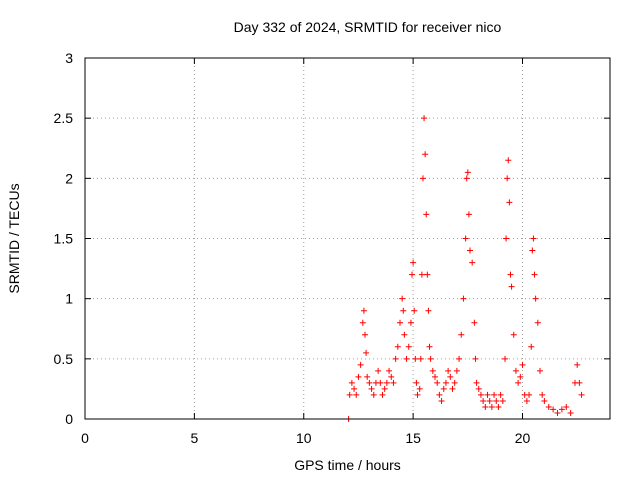  I want to click on y-tick-label: 1, so click(69, 299).